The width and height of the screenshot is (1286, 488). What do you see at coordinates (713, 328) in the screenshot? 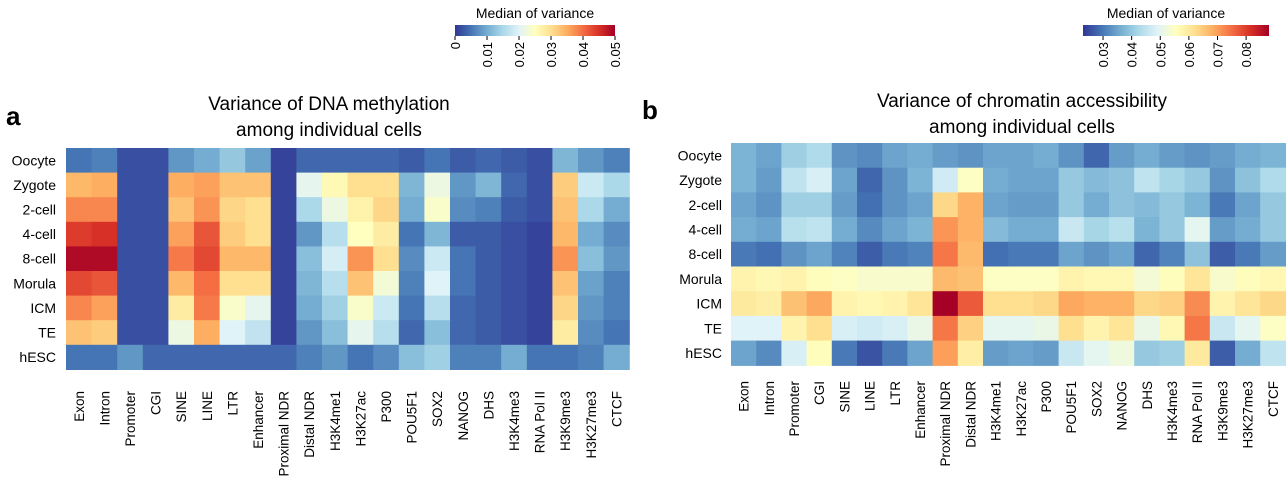
I see `panel-b-row-label: TE` at bounding box center [713, 328].